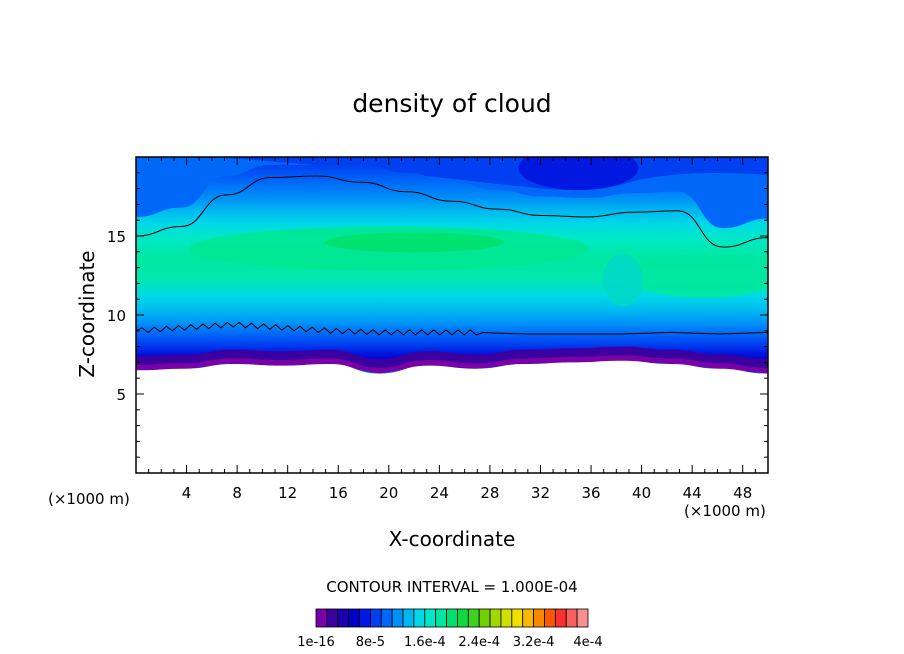  Describe the element at coordinates (725, 511) in the screenshot. I see `x-unit-label-right: (×1000 m)` at that location.